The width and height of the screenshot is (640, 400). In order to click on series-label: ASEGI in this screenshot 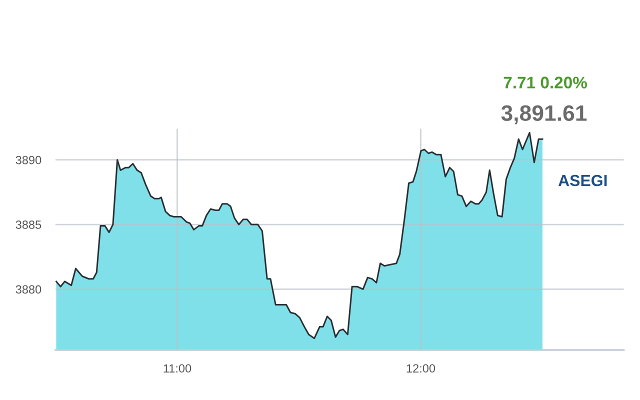, I will do `click(582, 180)`.